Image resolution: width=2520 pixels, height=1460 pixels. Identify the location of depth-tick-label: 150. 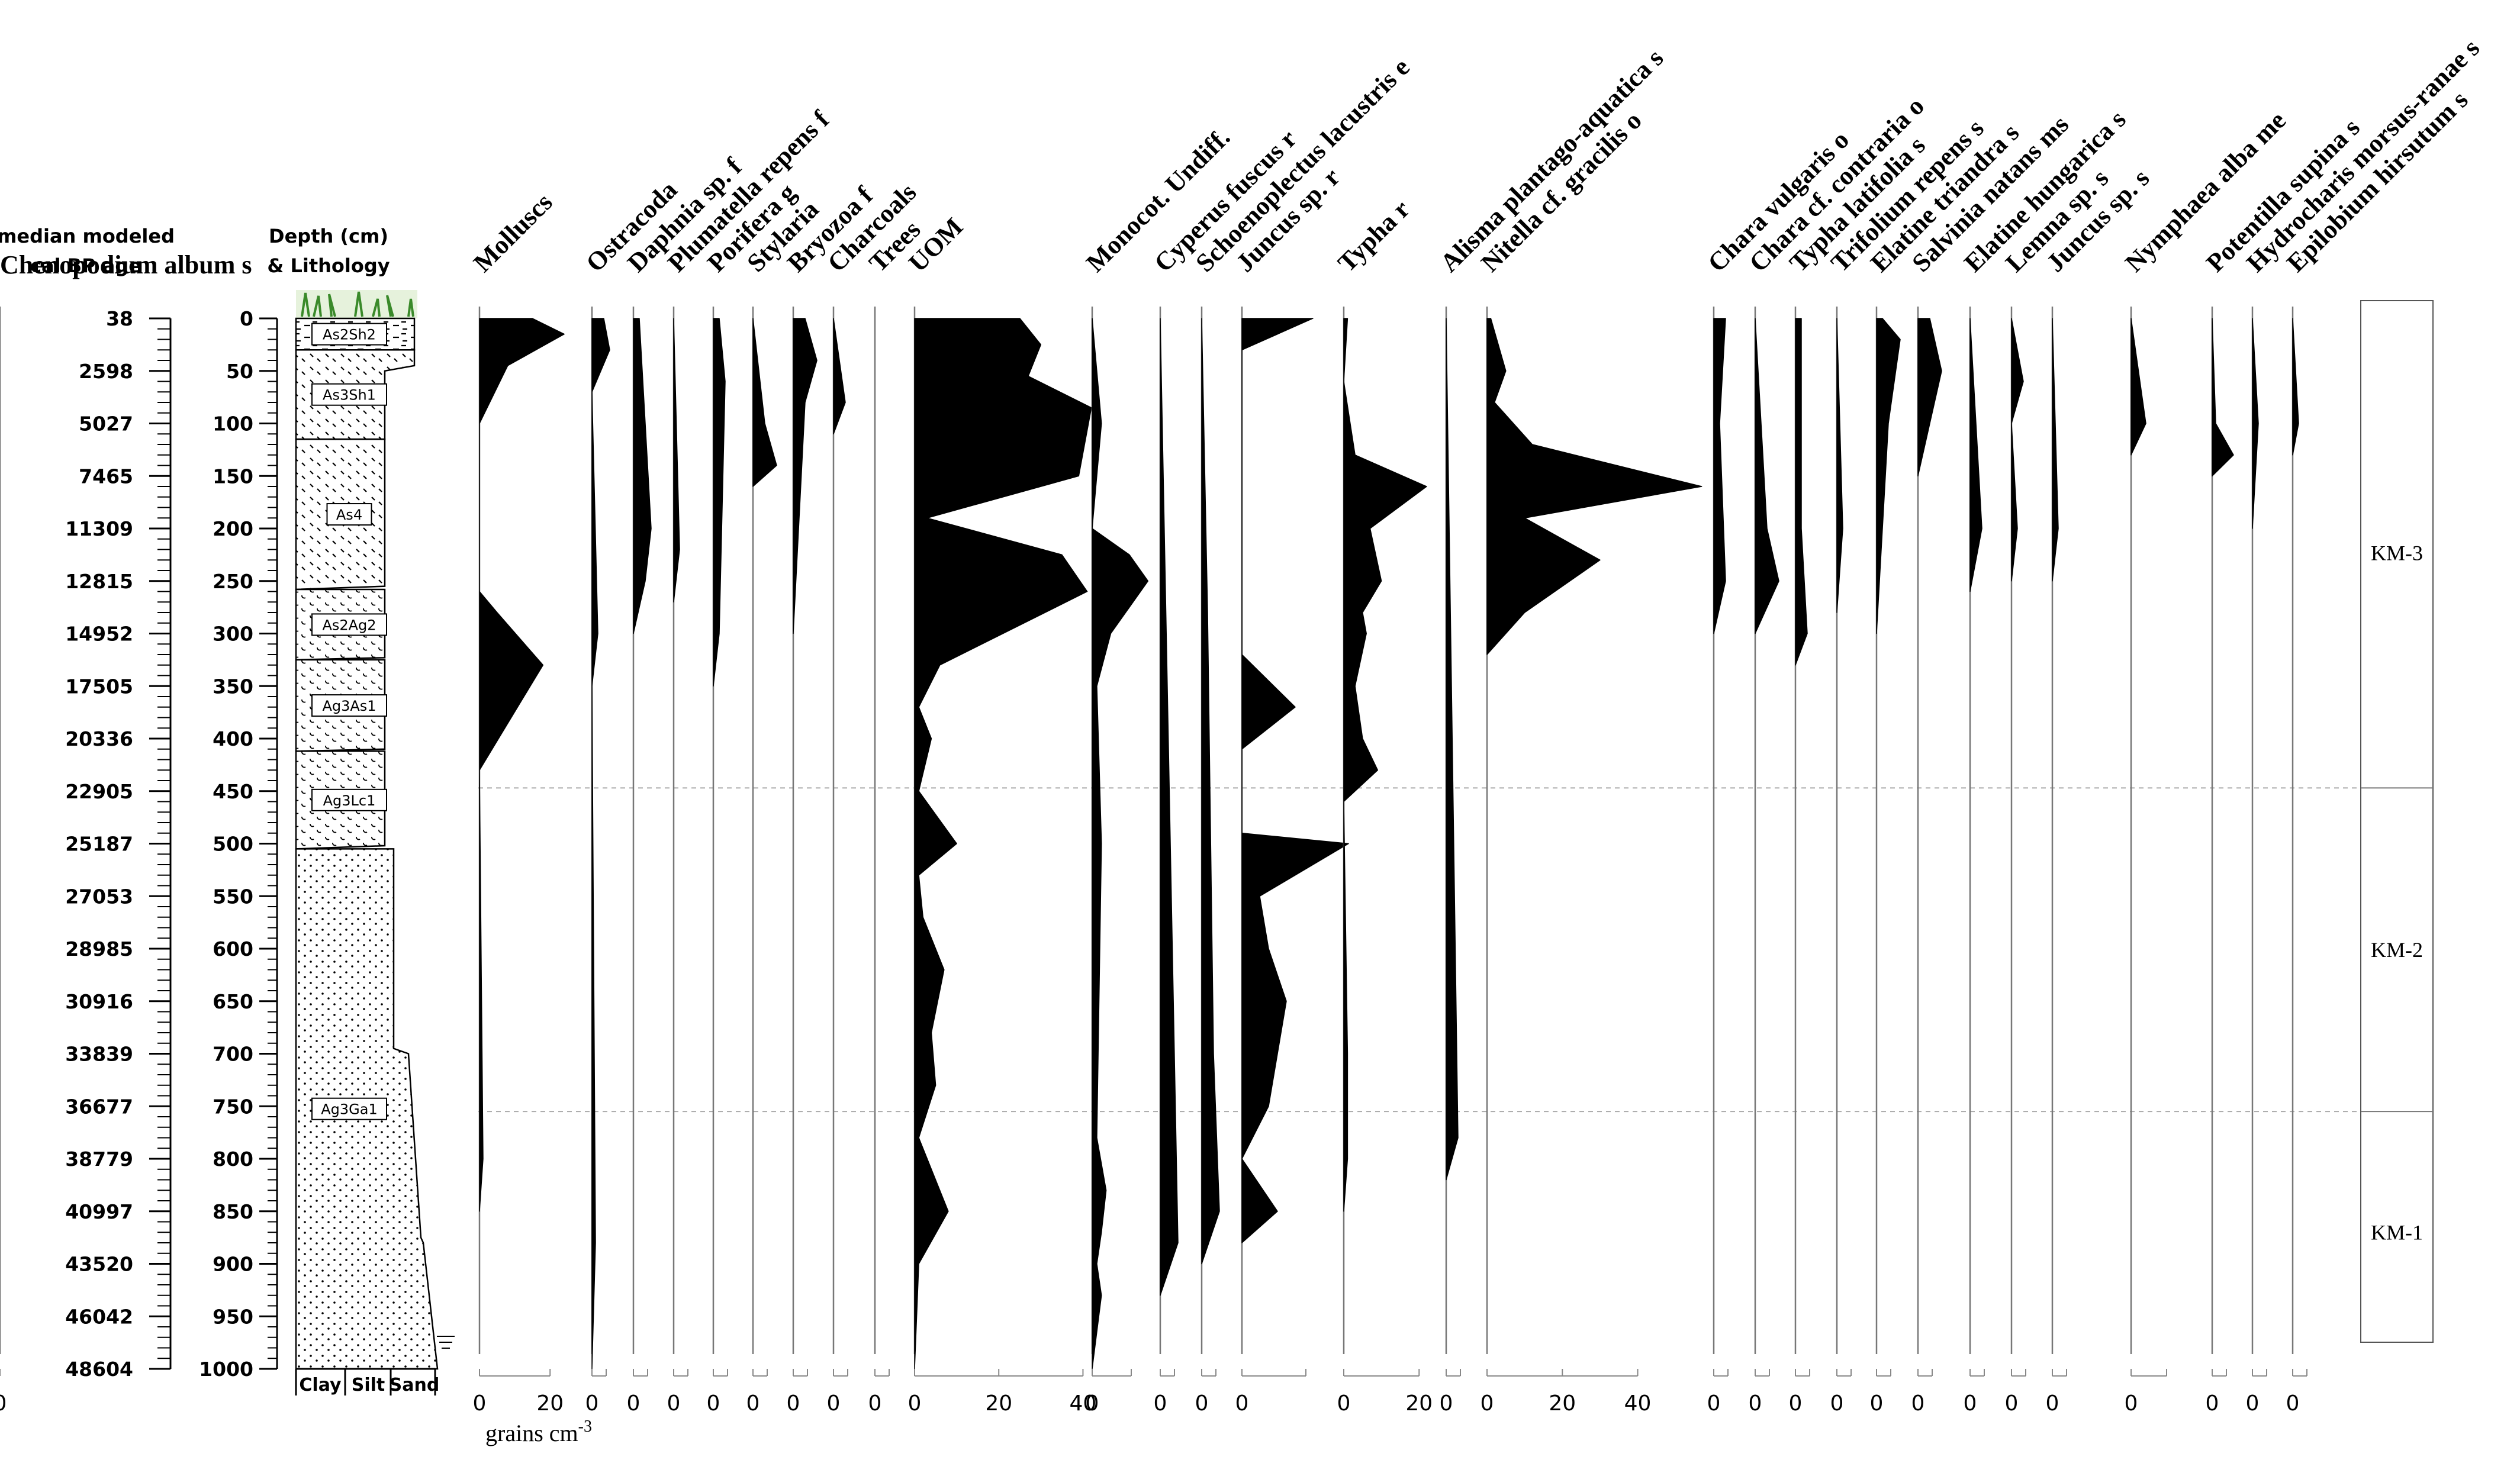
(233, 476).